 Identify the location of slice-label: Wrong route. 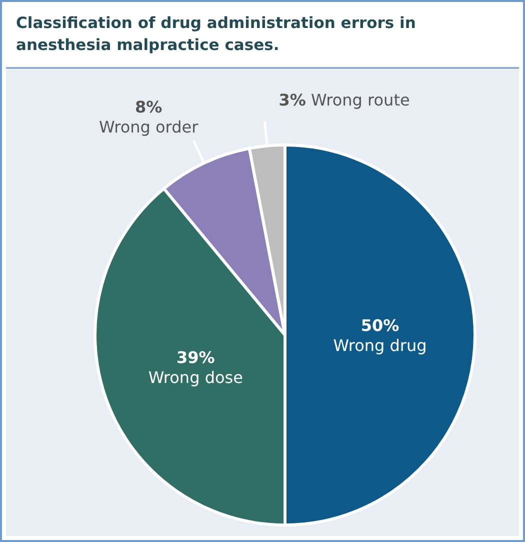
(358, 100).